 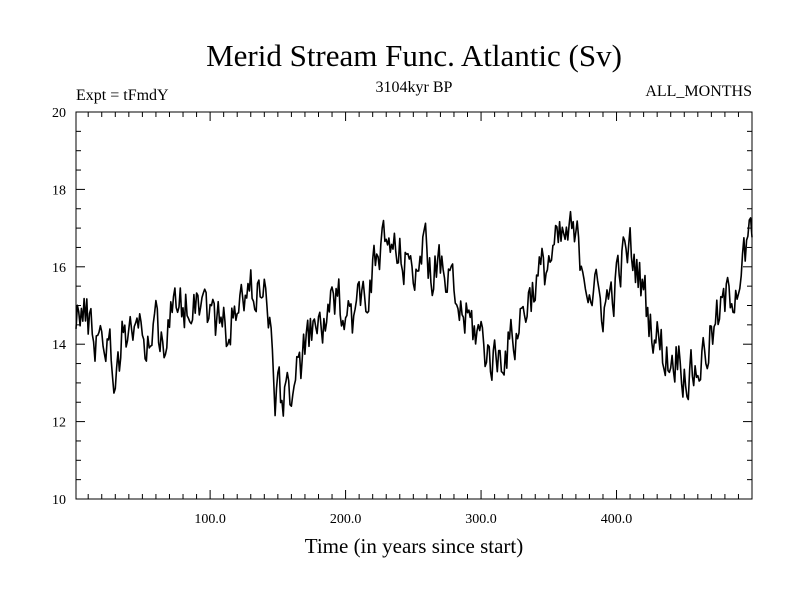 I want to click on y-tick-label: 18, so click(x=59, y=190).